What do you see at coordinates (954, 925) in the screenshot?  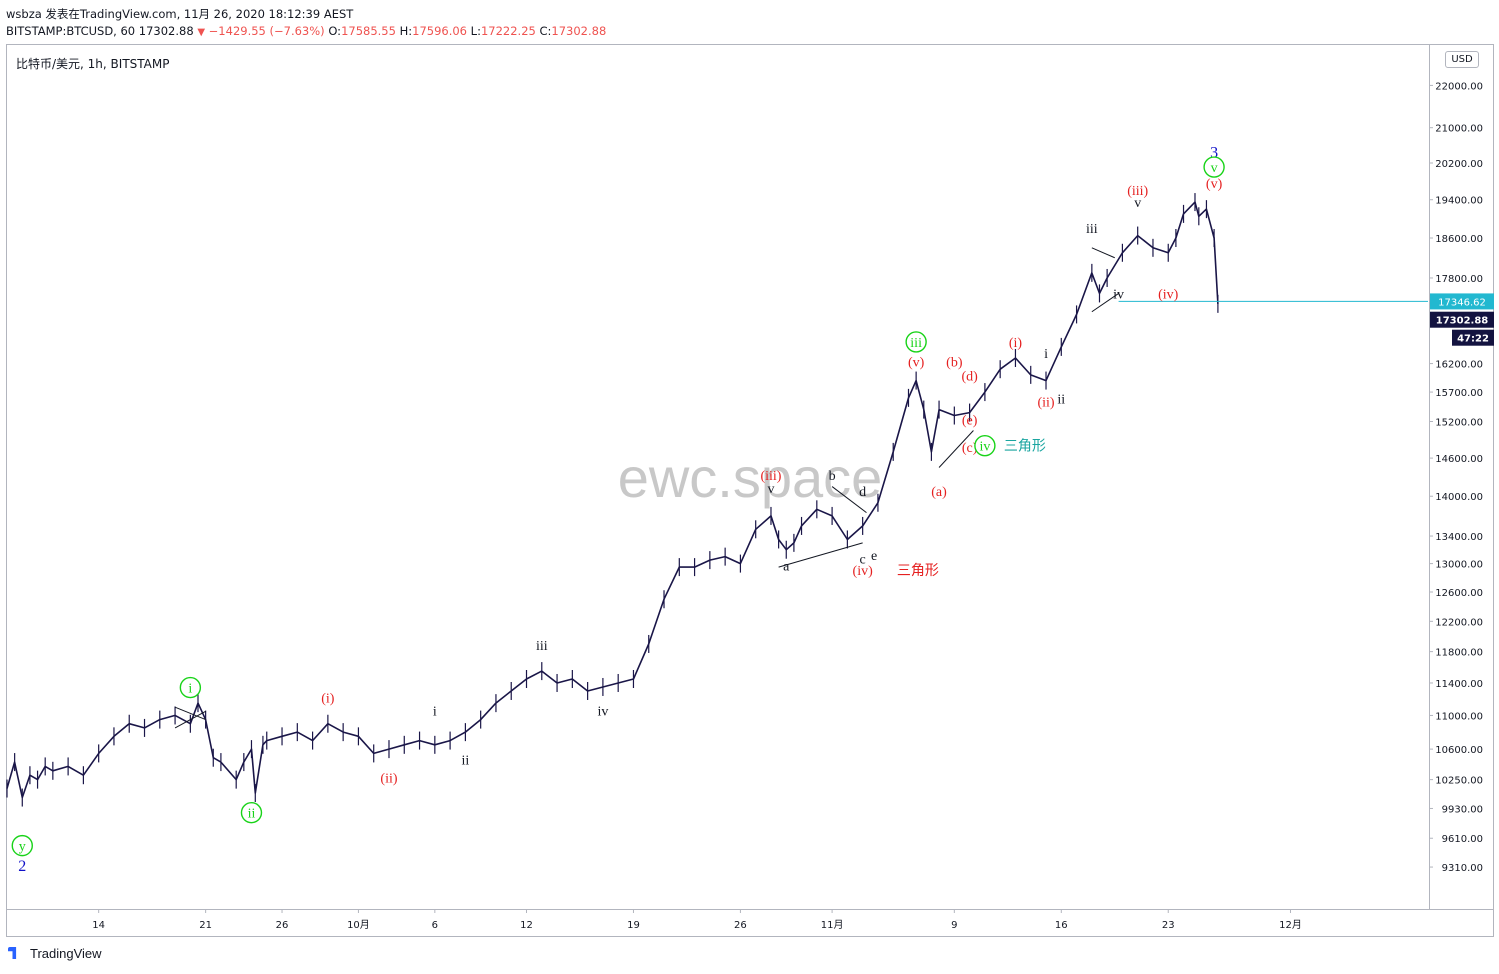 I see `time-tick-label: 9` at bounding box center [954, 925].